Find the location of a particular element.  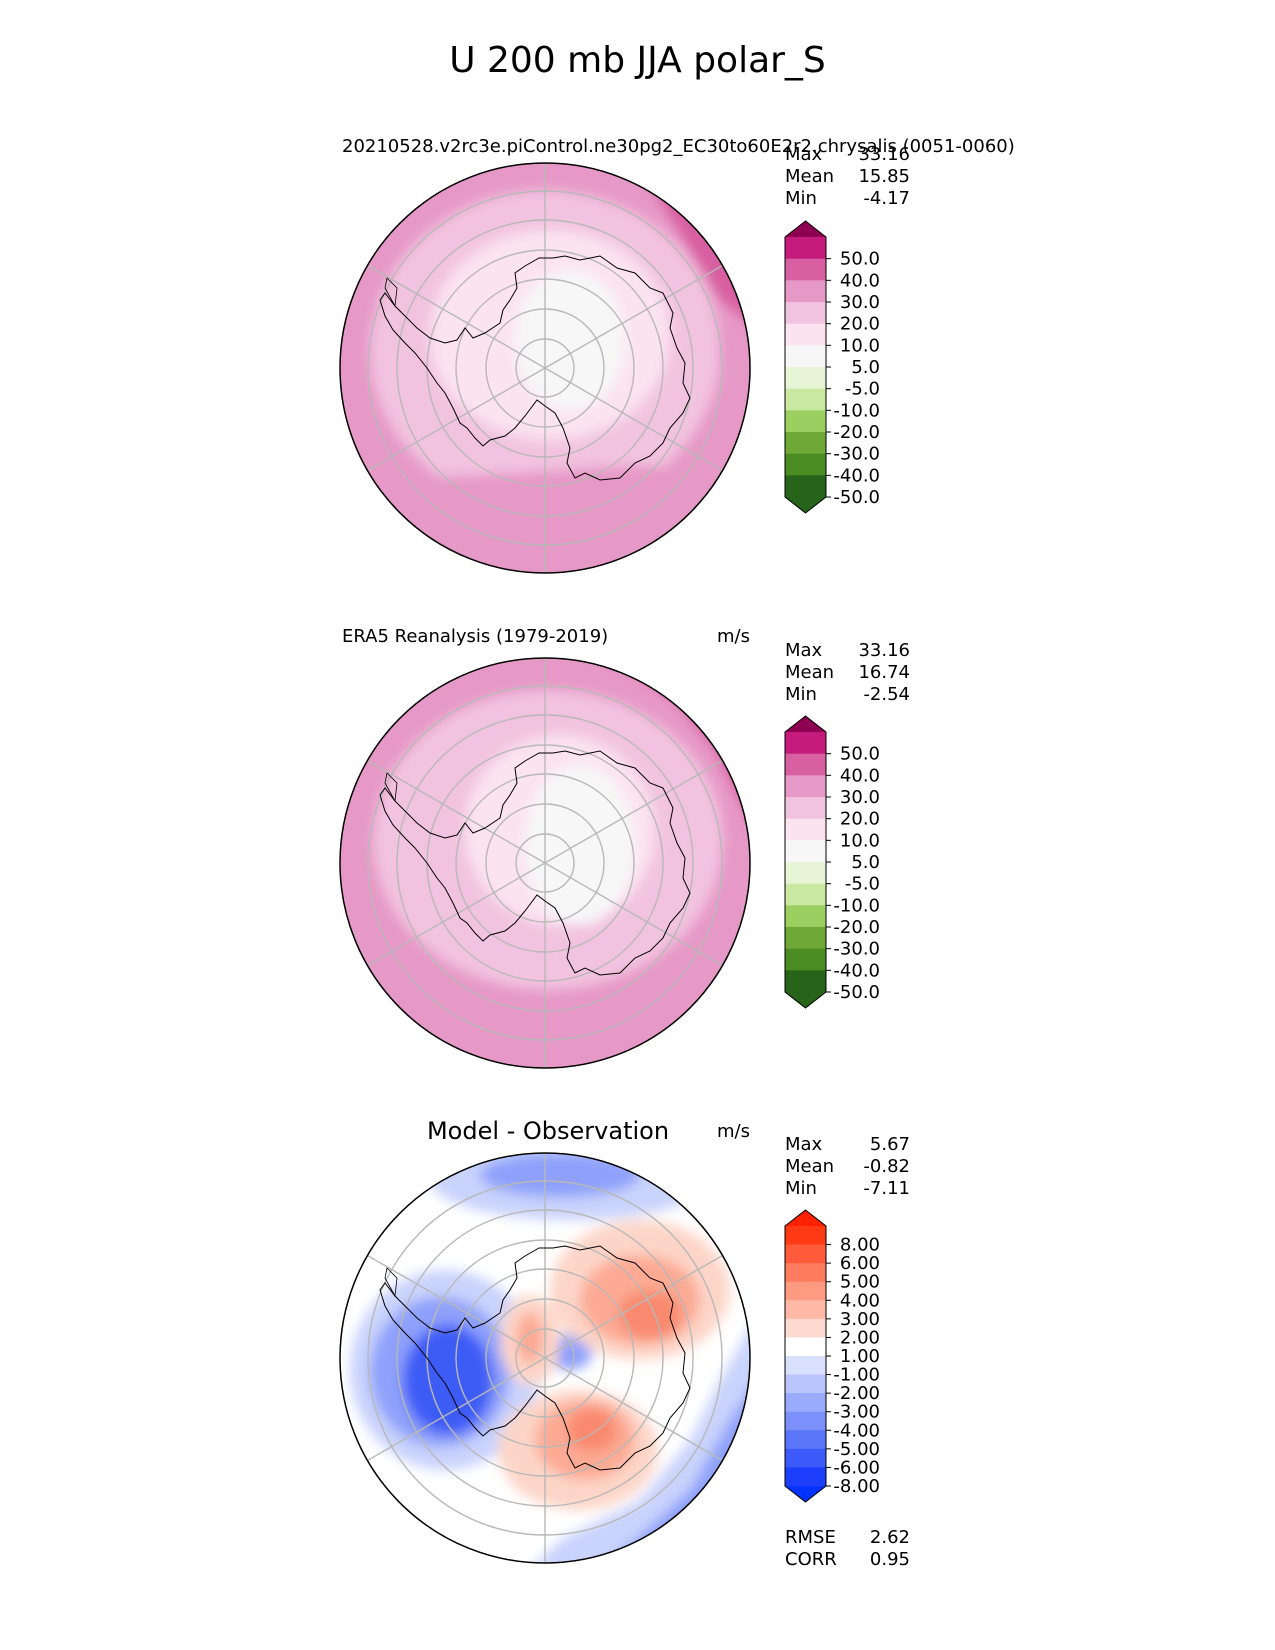

stat-mean: 16.74 is located at coordinates (884, 672).